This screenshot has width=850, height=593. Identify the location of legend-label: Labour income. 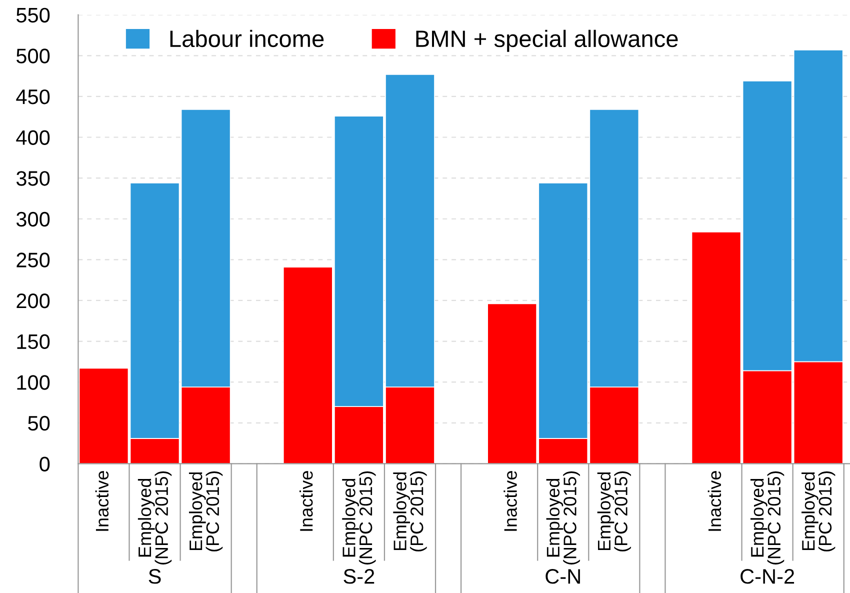
(247, 39).